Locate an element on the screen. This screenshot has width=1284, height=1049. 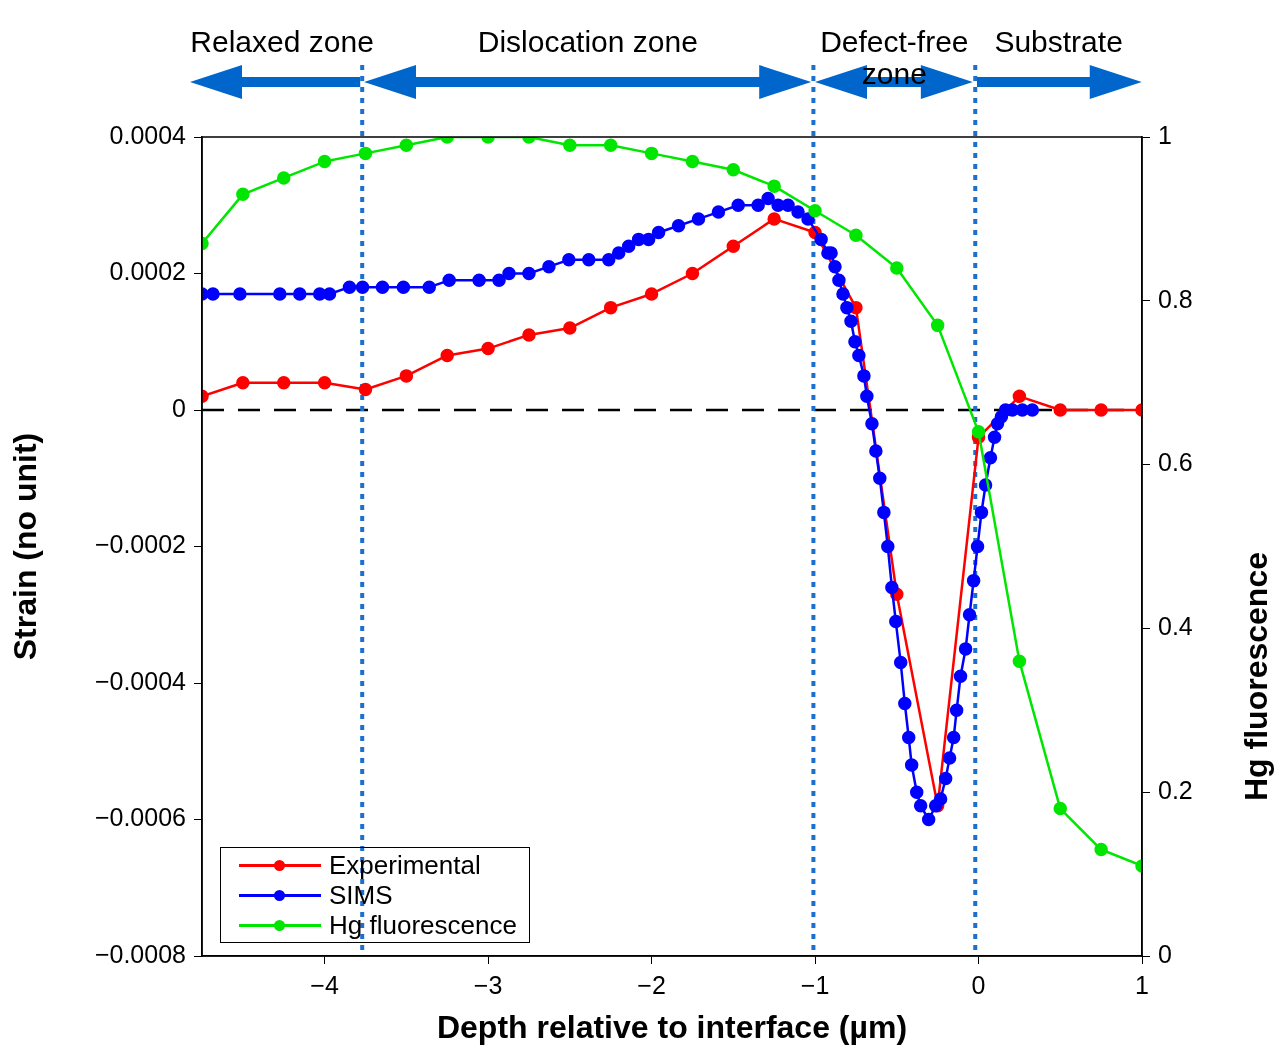
legend-label: SIMS is located at coordinates (361, 895).